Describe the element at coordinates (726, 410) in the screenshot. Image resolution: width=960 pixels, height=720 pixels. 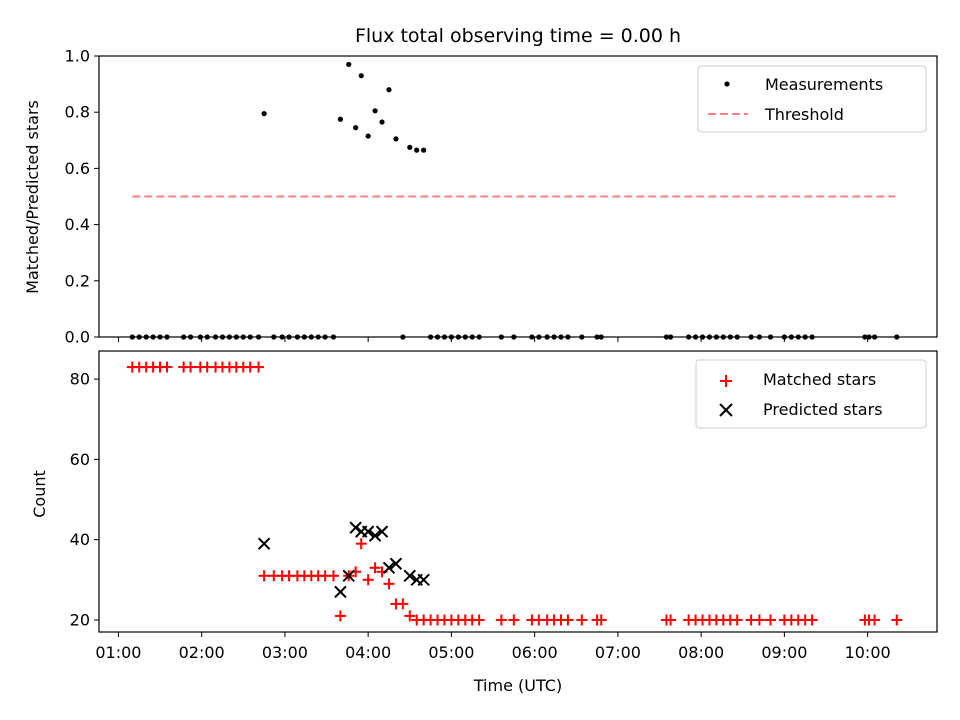
I see `legend-predicted-marker` at that location.